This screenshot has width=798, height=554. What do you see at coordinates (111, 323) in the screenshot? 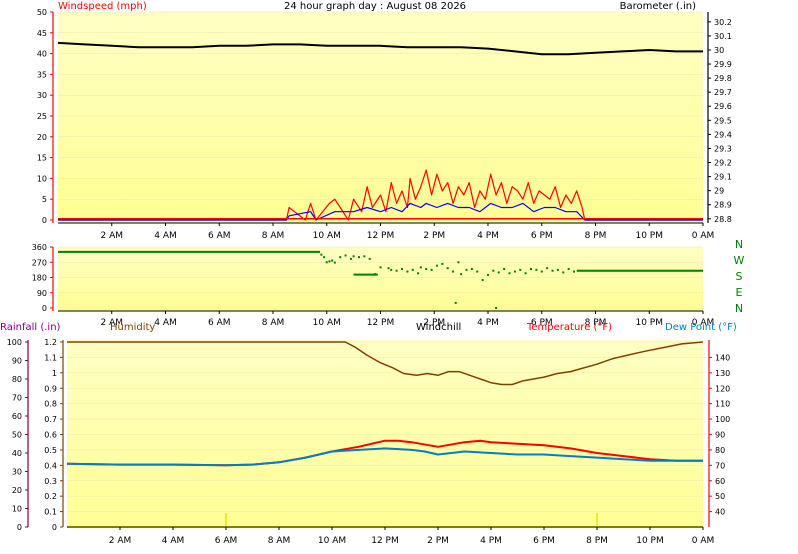
I see `dir-x-tick-label: 2 AM` at bounding box center [111, 323].